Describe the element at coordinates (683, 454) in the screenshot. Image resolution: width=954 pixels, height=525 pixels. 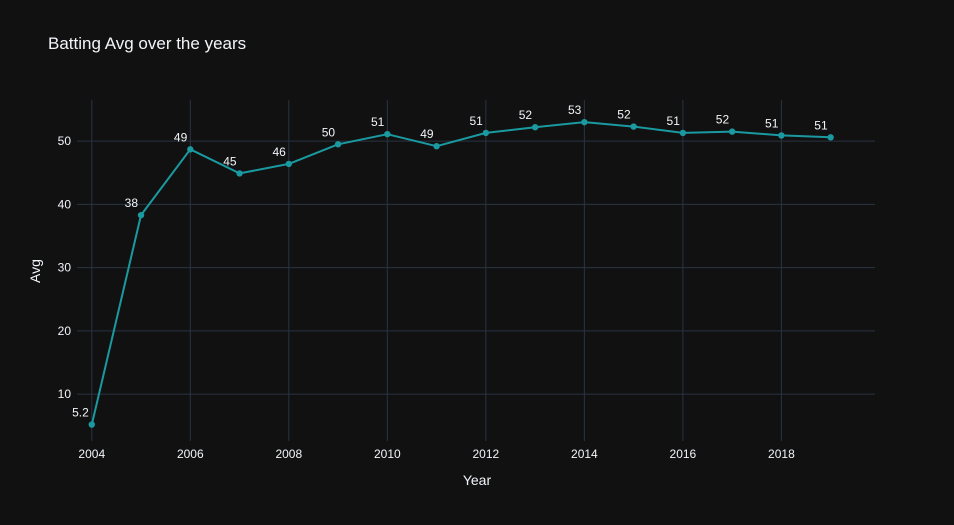
I see `x-tick-label: 2016` at that location.